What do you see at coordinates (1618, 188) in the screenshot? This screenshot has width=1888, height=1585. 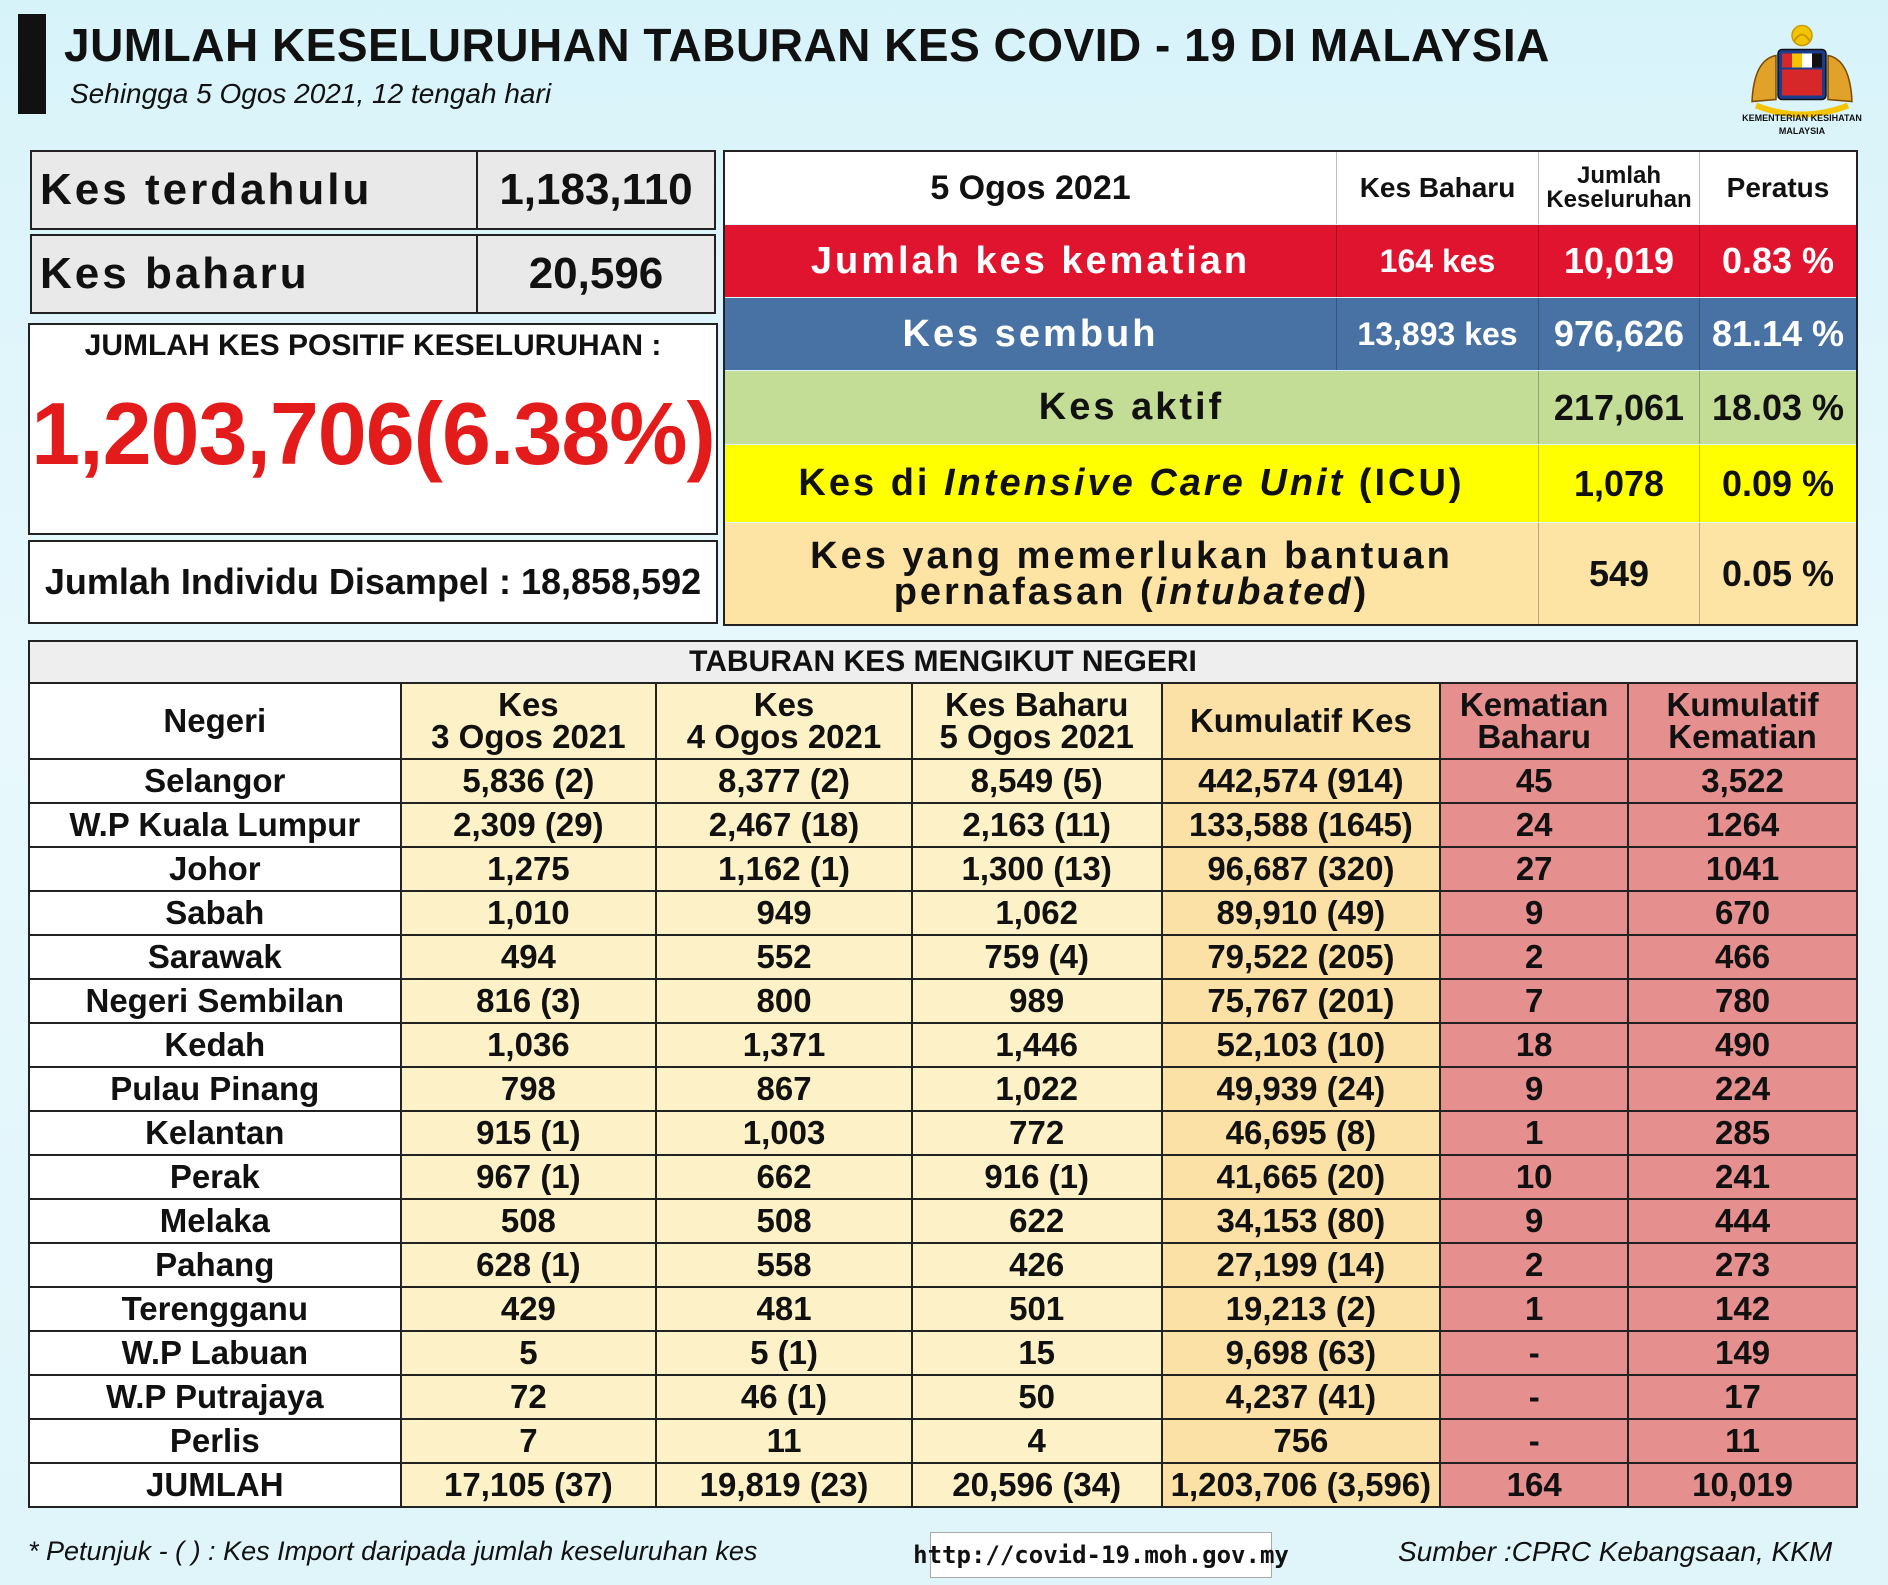 I see `summary-header-total: Jumlah Keseluruhan` at bounding box center [1618, 188].